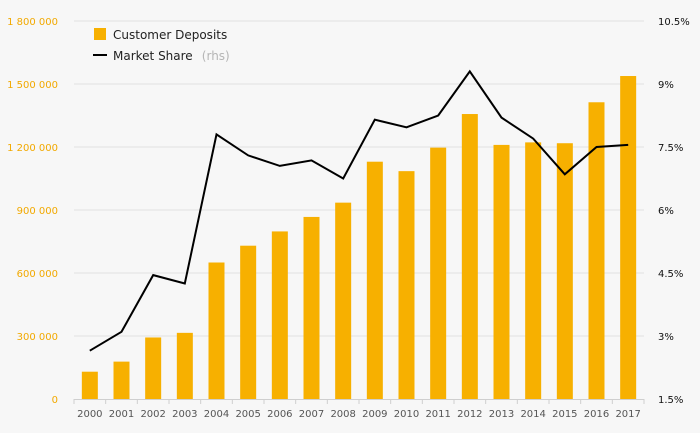  Describe the element at coordinates (32, 22) in the screenshot. I see `left-tick-label: 1 800 000` at that location.